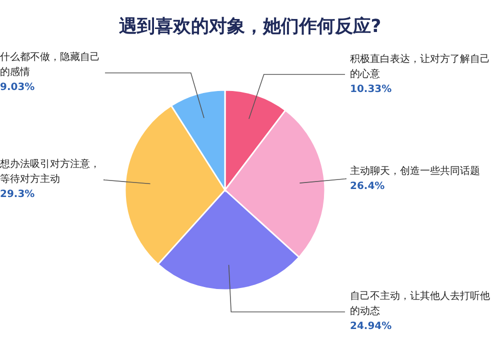  I want to click on data-label: 24.94%, so click(371, 327).